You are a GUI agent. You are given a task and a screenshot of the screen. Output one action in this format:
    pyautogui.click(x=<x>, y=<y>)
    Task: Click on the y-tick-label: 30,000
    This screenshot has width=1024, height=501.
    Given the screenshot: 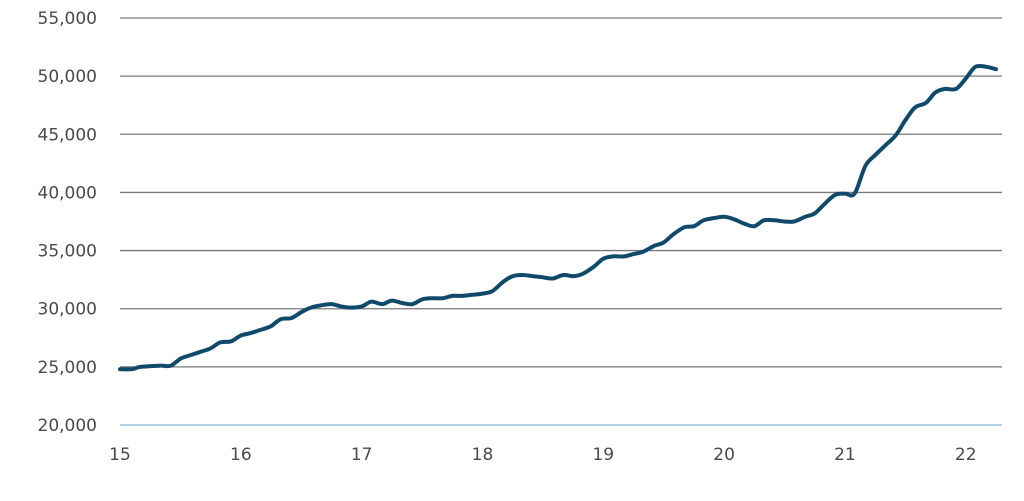 What is the action you would take?
    pyautogui.click(x=67, y=310)
    